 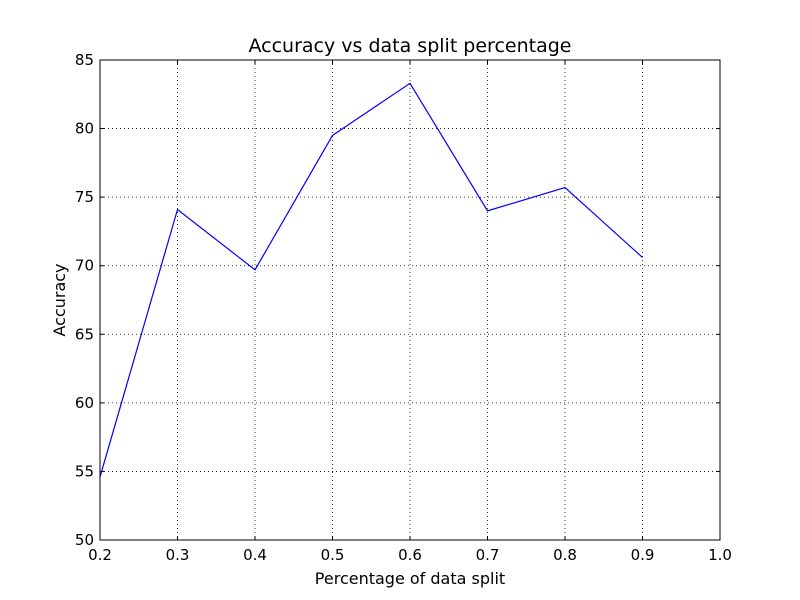 What do you see at coordinates (84, 471) in the screenshot?
I see `y-tick-label: 55` at bounding box center [84, 471].